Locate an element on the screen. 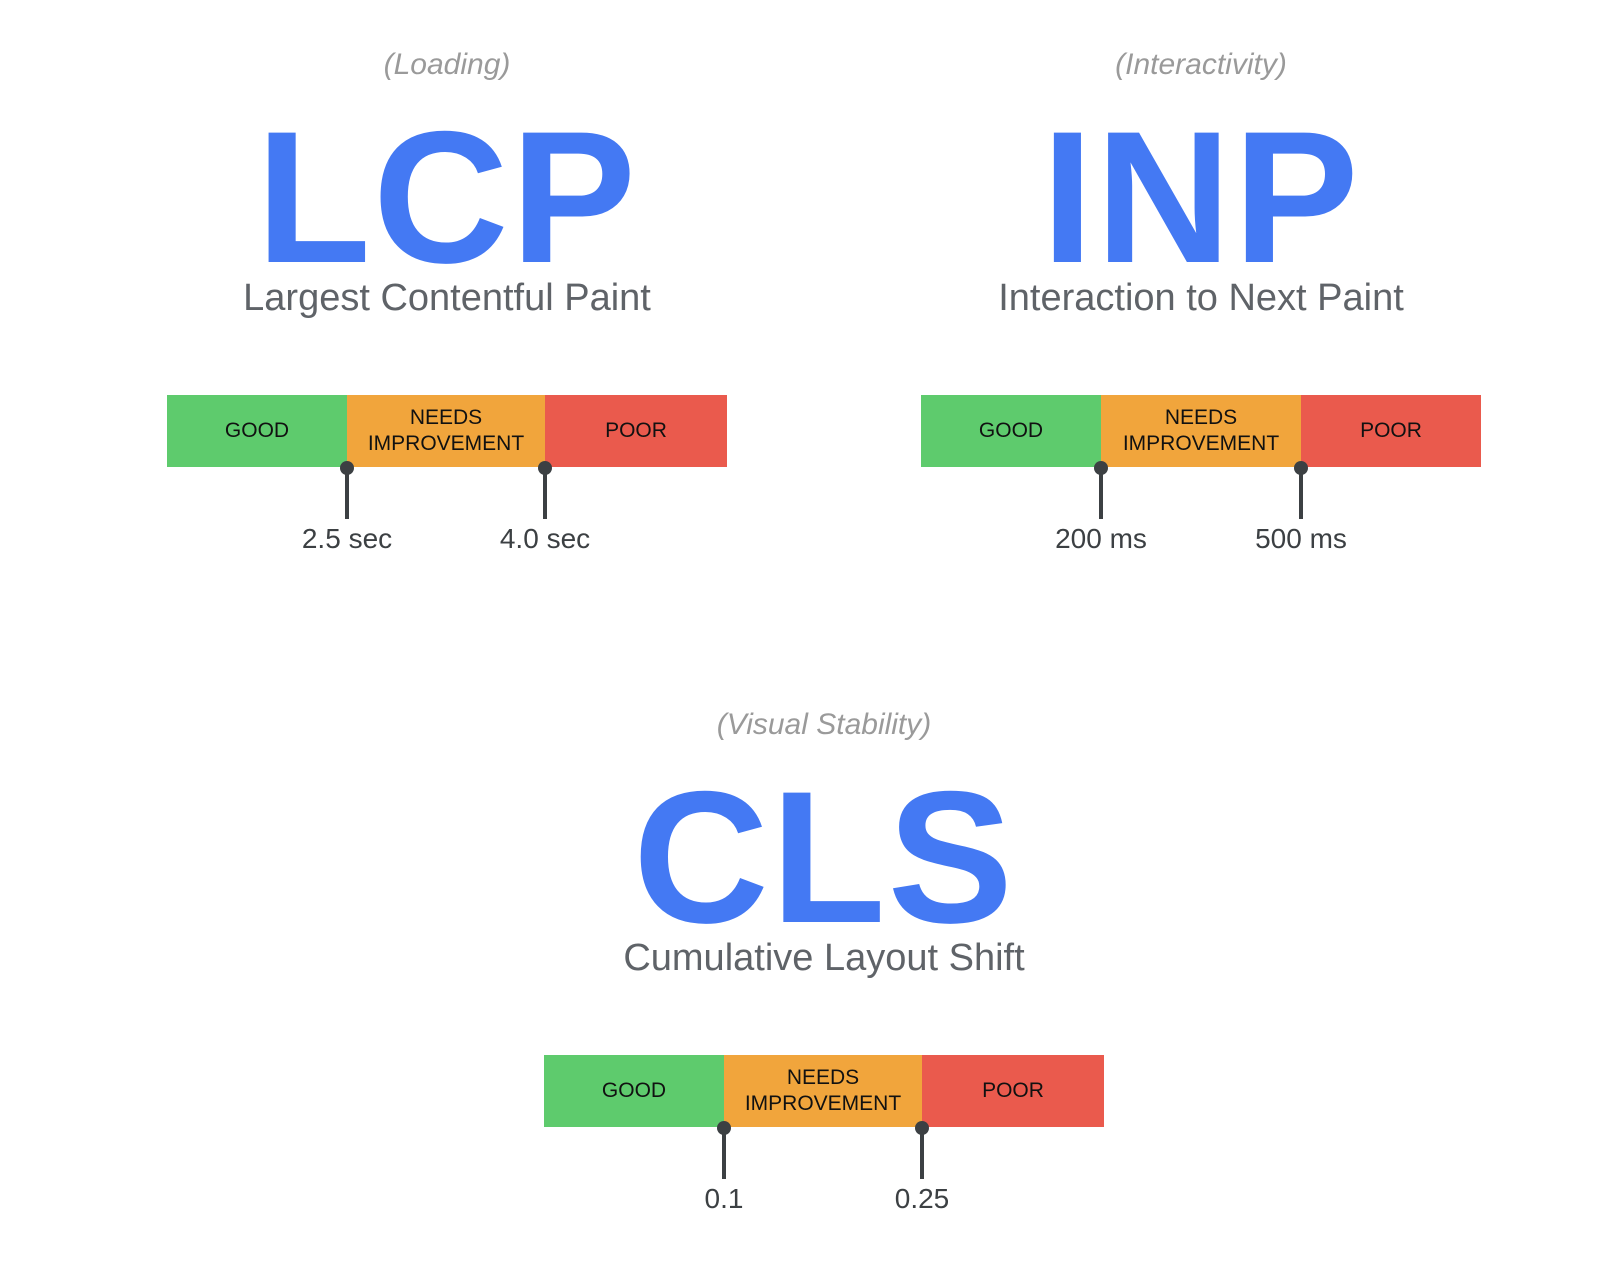  metric-category: (Visual Stability) is located at coordinates (824, 724).